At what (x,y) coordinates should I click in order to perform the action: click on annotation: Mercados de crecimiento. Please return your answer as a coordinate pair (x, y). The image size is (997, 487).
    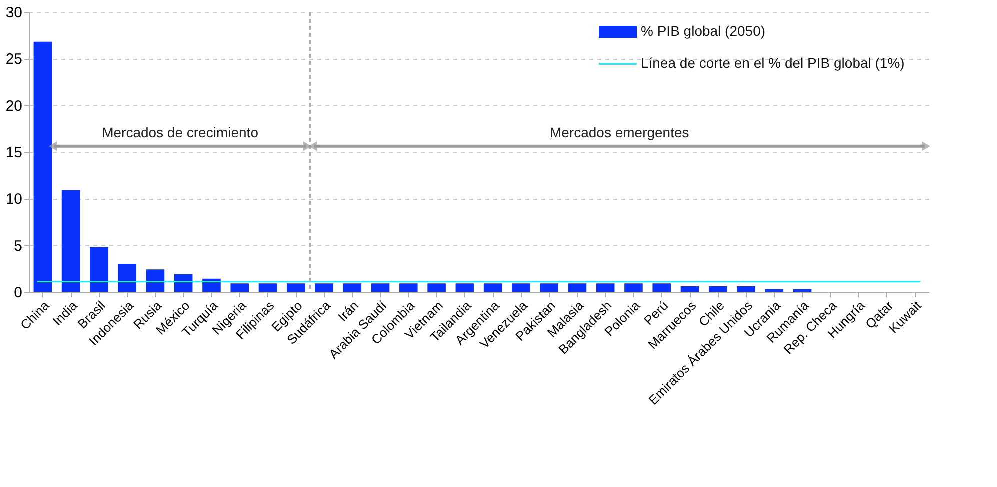
    Looking at the image, I should click on (180, 132).